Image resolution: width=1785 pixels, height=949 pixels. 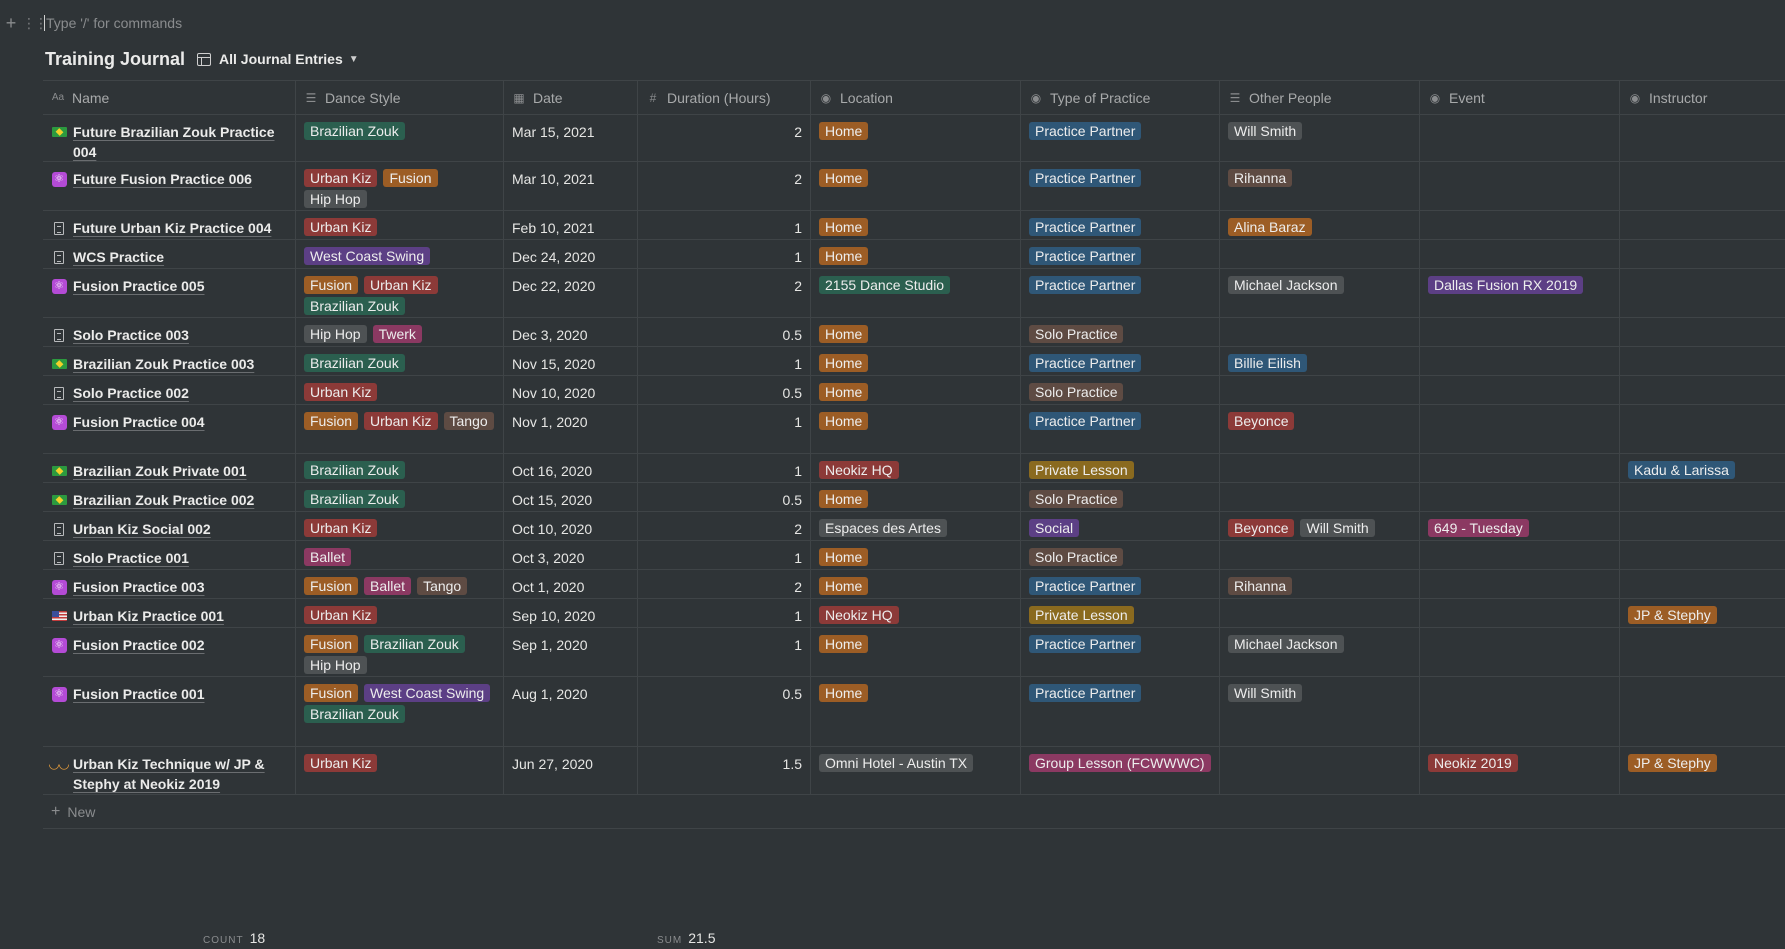 What do you see at coordinates (1320, 361) in the screenshot?
I see `other-people-cell: Billie Eilish` at bounding box center [1320, 361].